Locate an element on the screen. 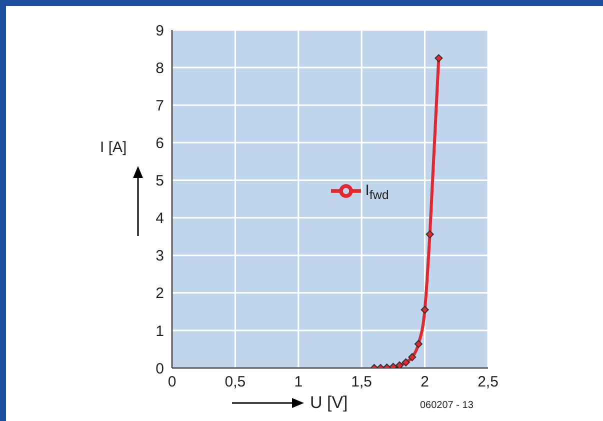 Image resolution: width=603 pixels, height=421 pixels. x-tick-label: 0,5 is located at coordinates (235, 382).